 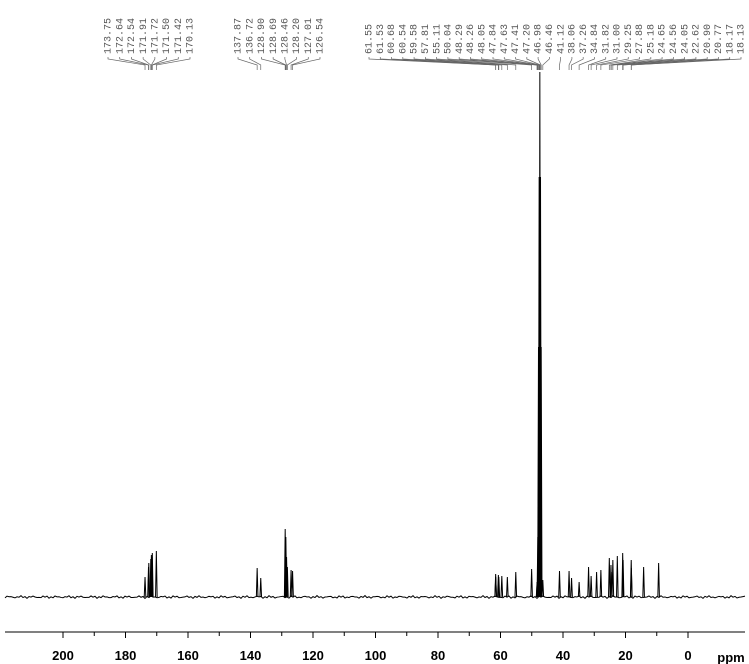 What do you see at coordinates (651, 39) in the screenshot?
I see `peak-label: 25.18` at bounding box center [651, 39].